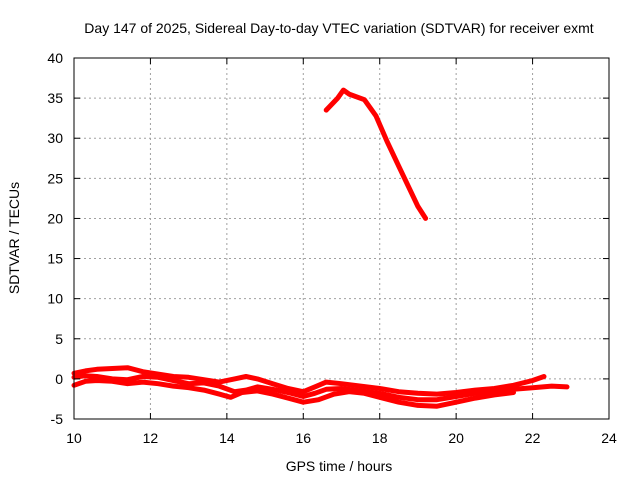 This screenshot has width=640, height=485. Describe the element at coordinates (59, 339) in the screenshot. I see `y-tick-label: 5` at that location.